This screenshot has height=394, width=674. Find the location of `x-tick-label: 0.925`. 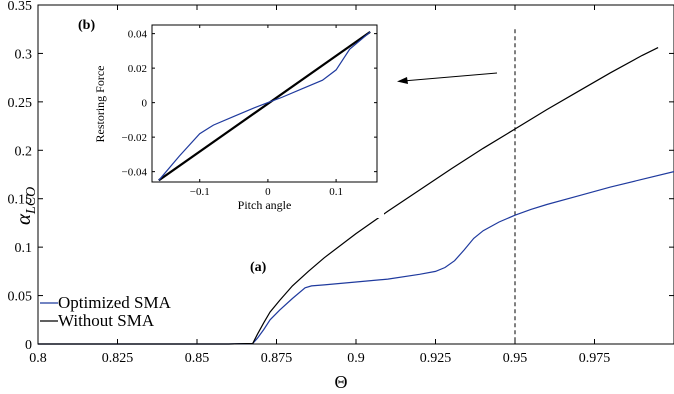

x-tick-label: 0.925 is located at coordinates (436, 358).